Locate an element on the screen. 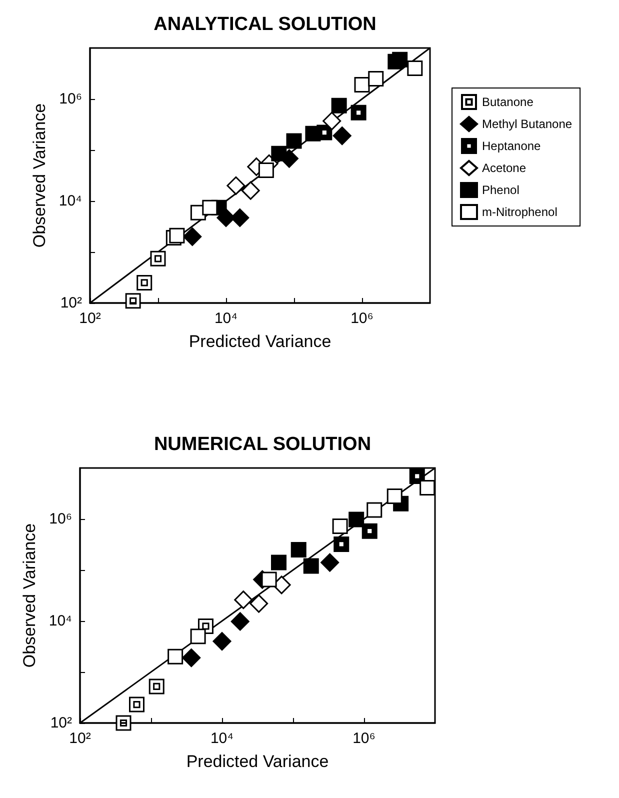 The image size is (619, 798). legend-label: Methyl Butanone is located at coordinates (527, 124).